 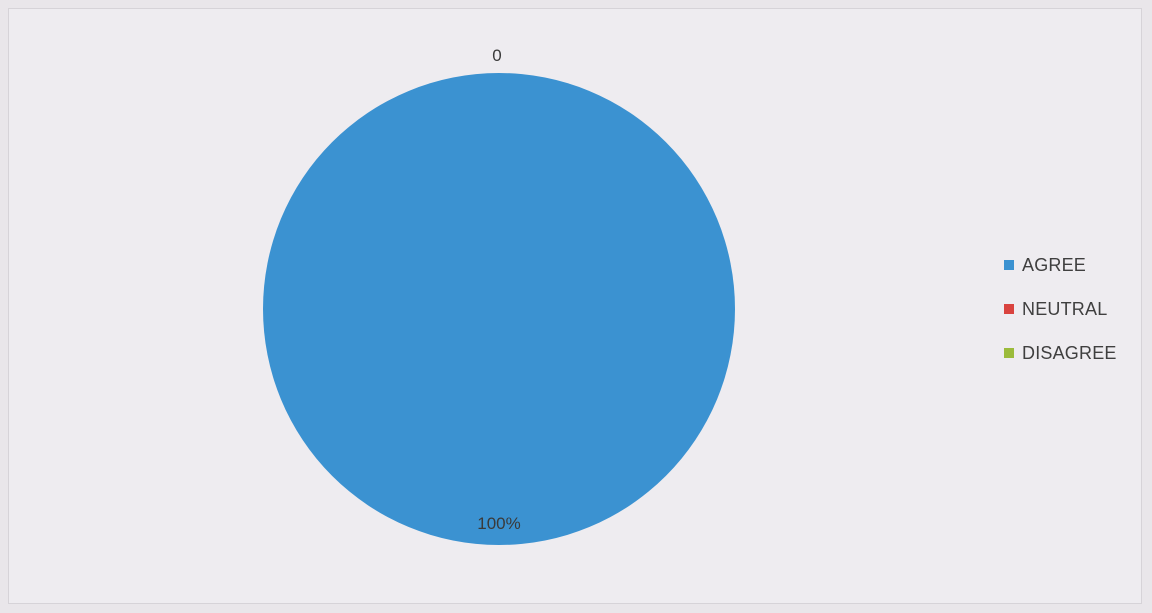 I want to click on legend-item-disagree: DISAGREE, so click(x=1074, y=353).